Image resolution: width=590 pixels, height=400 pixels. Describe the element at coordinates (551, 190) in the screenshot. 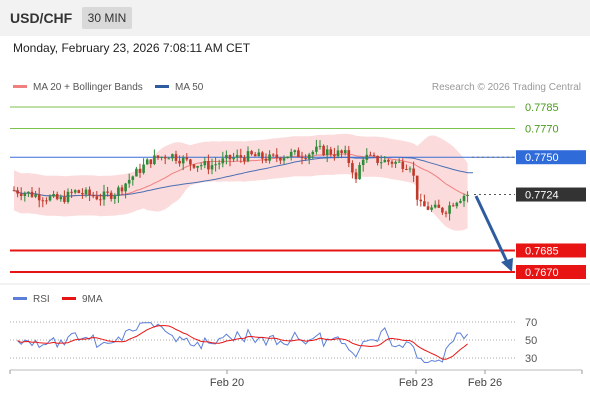

I see `level-labels: 0.7785 0.7770 0.7750 0.7724 0.7685 0.7670` at that location.